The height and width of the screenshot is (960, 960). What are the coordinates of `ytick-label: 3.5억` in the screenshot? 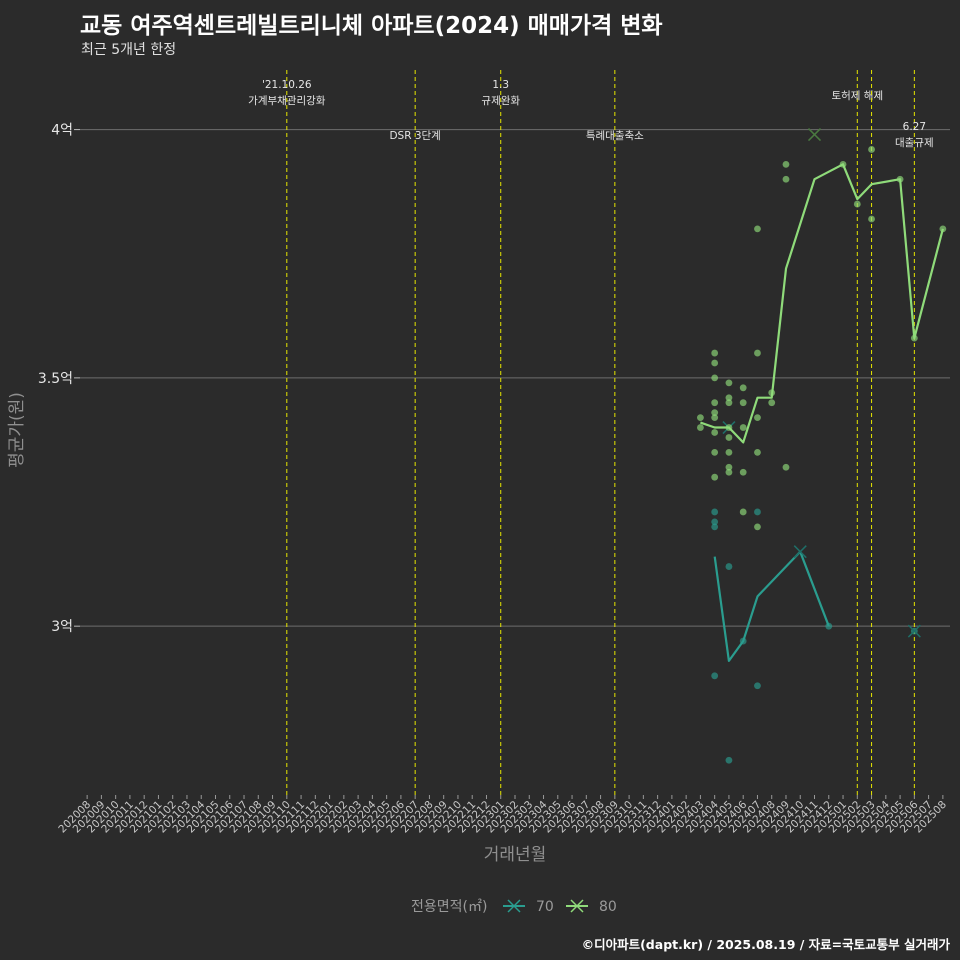 It's located at (55, 379).